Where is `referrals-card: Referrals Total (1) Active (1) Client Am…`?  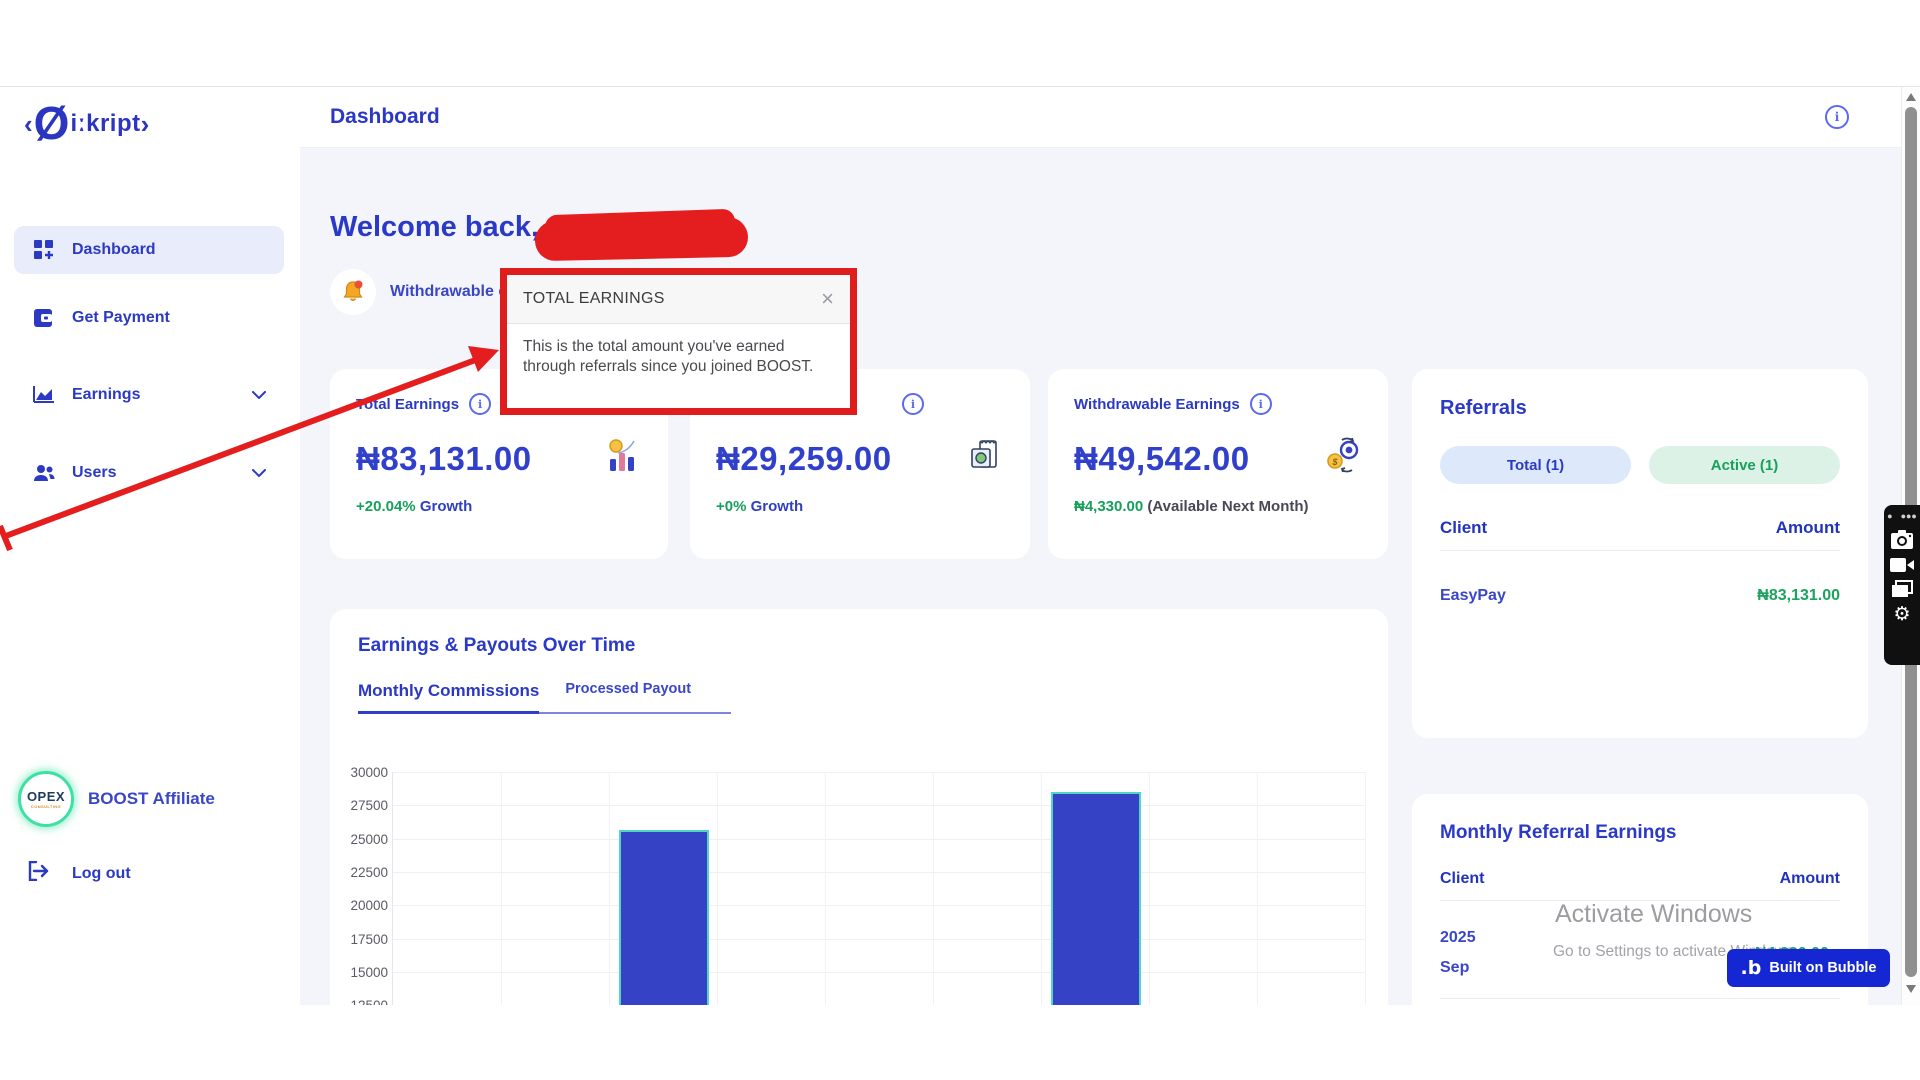 referrals-card: Referrals Total (1) Active (1) Client Am… is located at coordinates (1640, 553).